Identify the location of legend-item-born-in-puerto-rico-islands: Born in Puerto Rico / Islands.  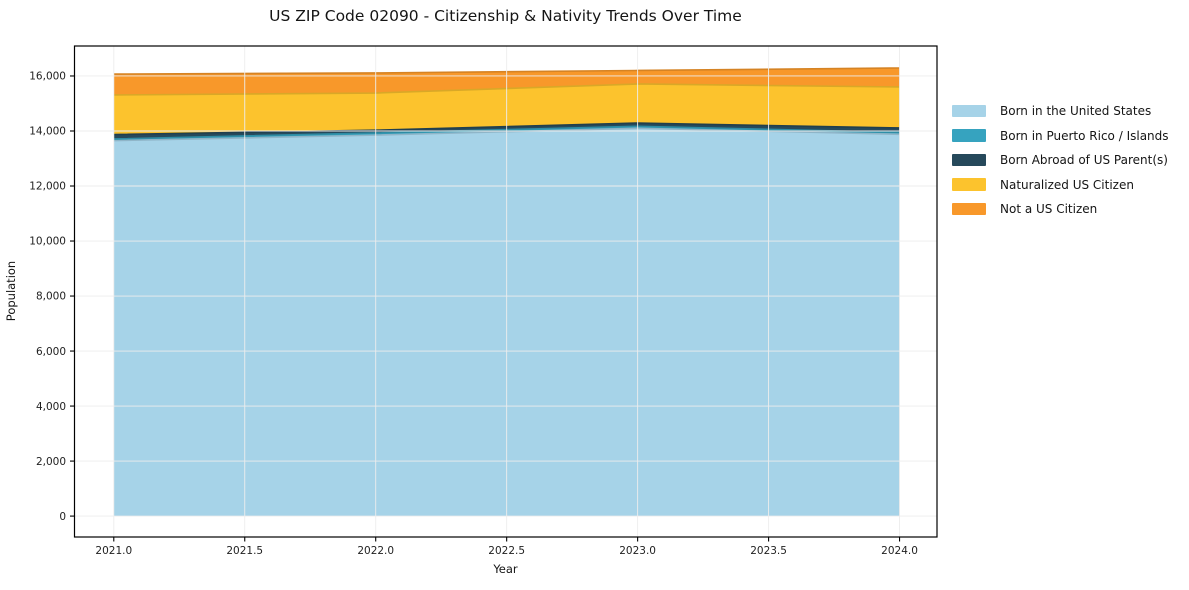
(1060, 136).